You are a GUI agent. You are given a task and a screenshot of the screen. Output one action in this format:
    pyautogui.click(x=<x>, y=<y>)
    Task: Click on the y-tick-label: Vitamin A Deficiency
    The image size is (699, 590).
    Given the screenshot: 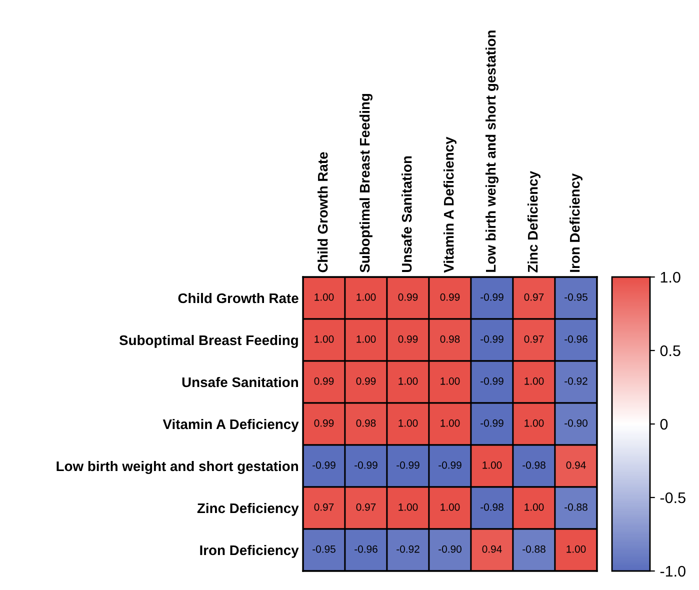 What is the action you would take?
    pyautogui.click(x=230, y=425)
    